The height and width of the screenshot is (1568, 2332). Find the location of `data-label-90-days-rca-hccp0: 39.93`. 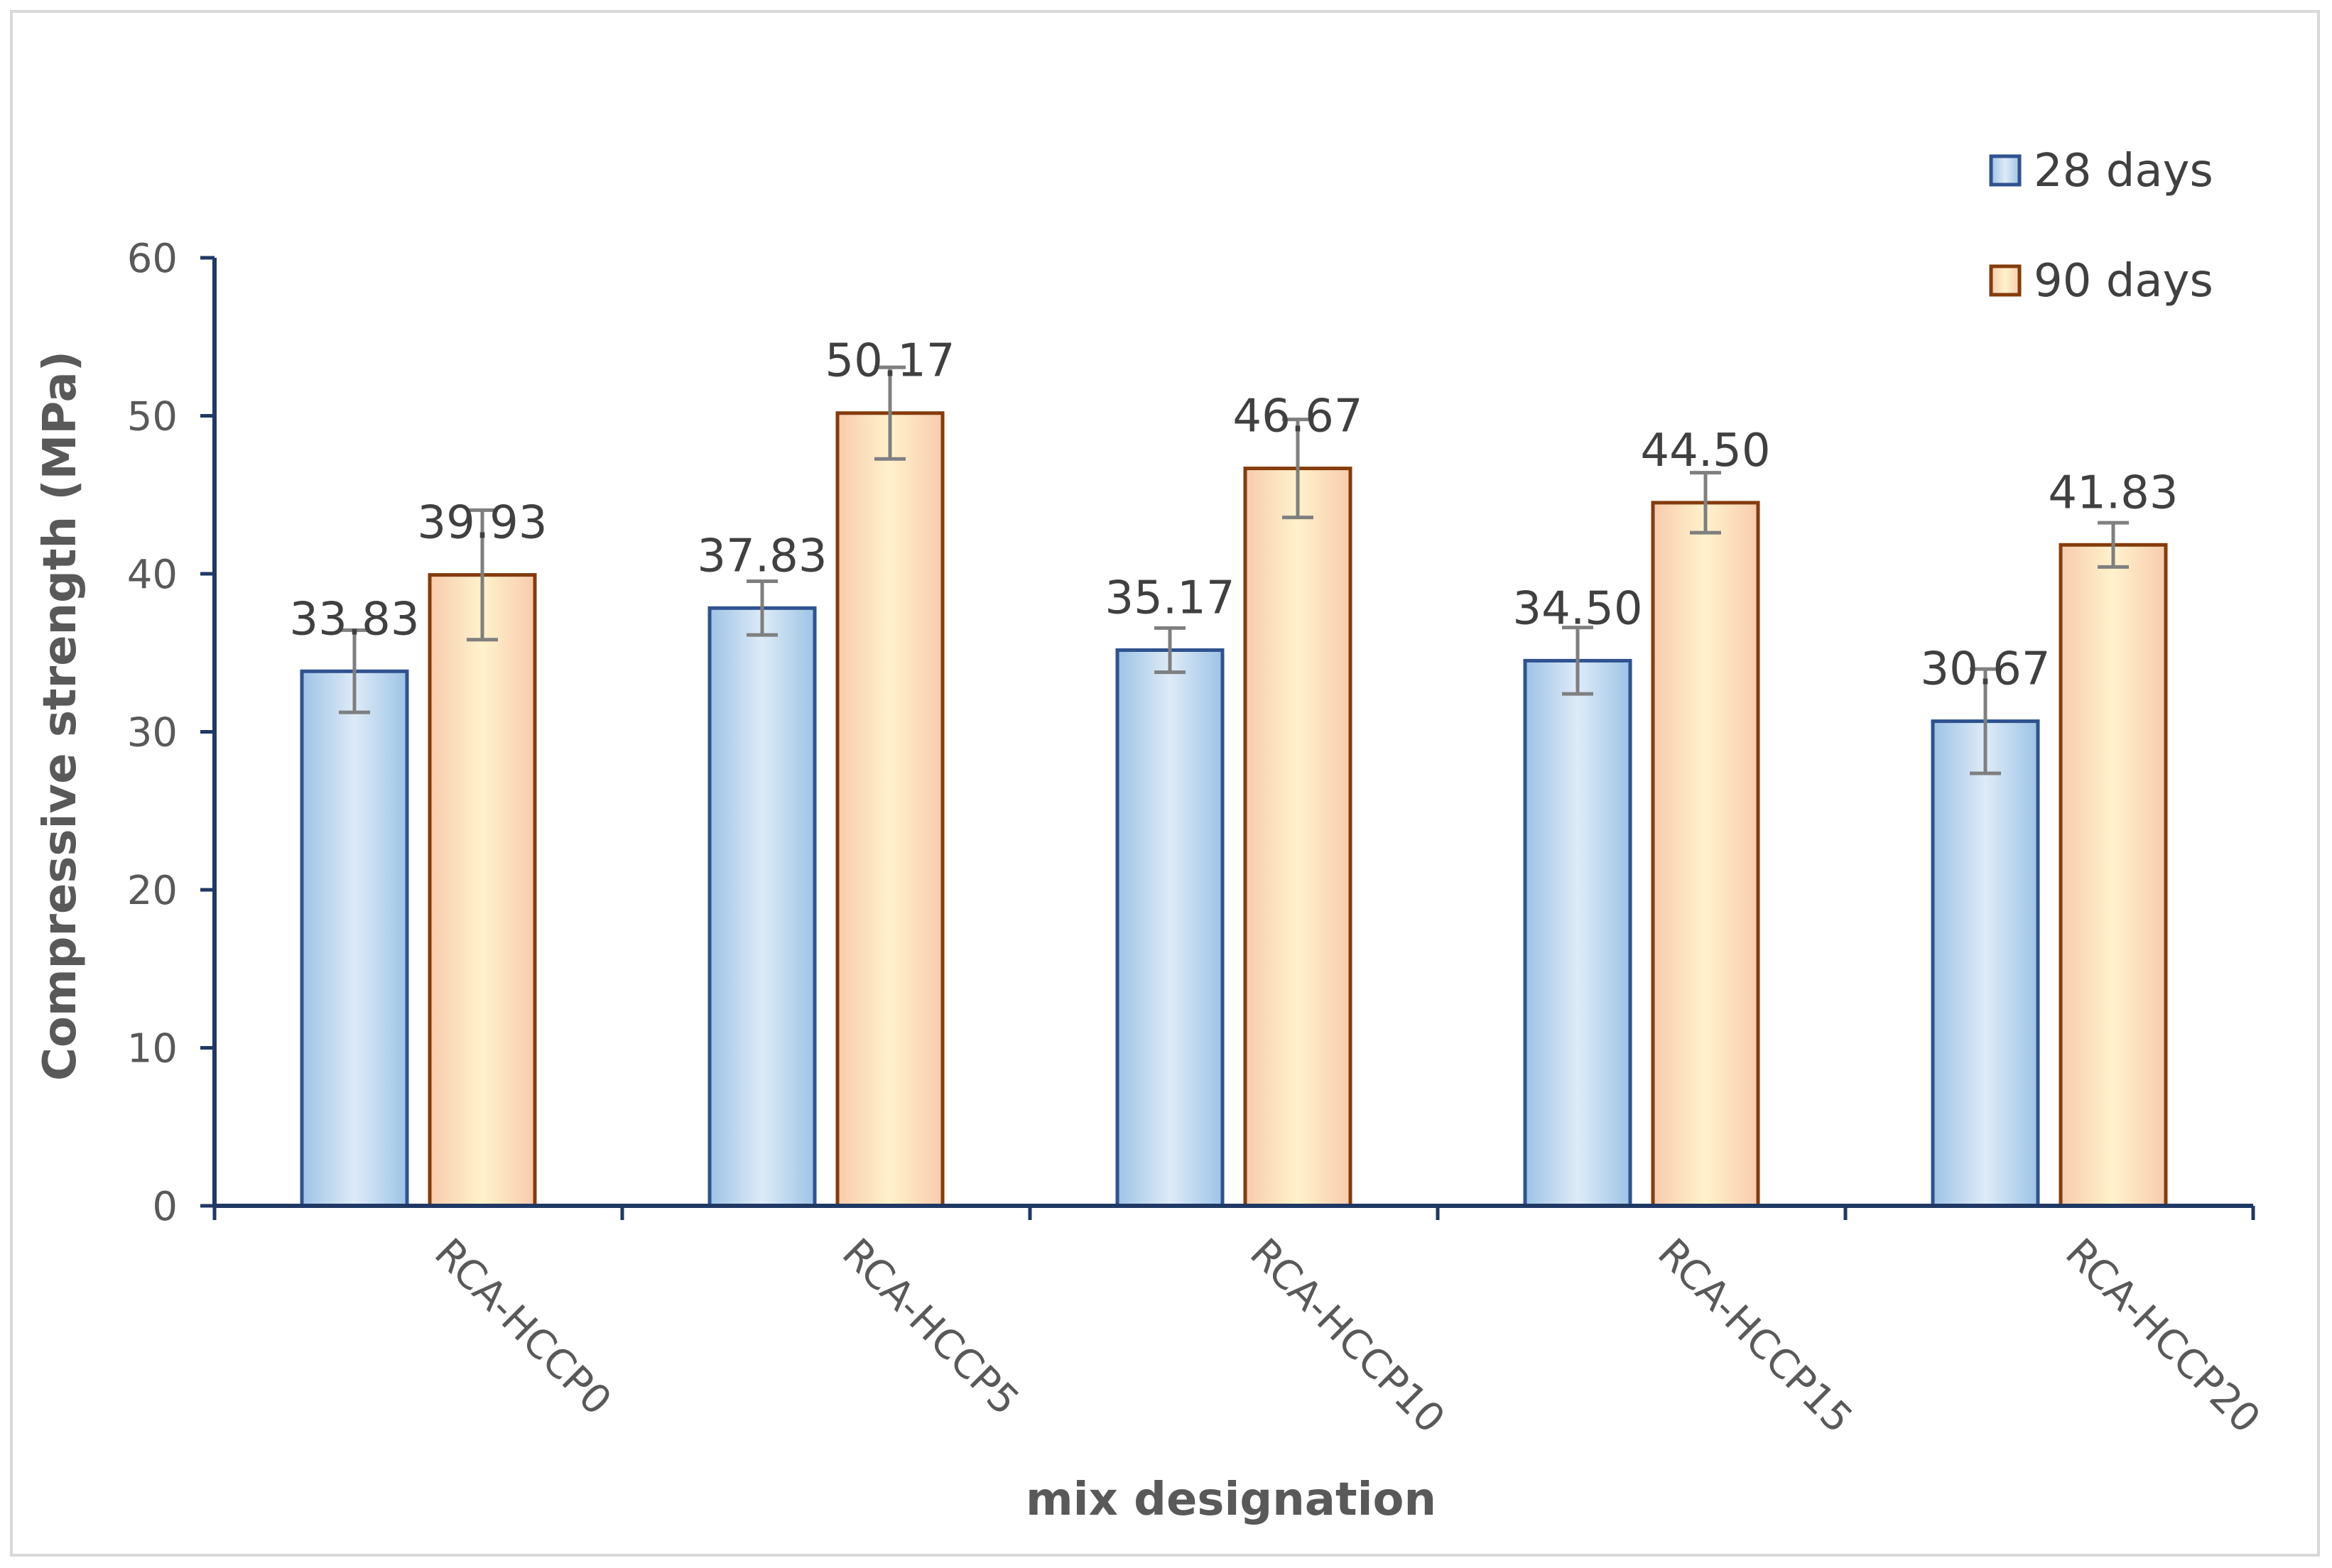

data-label-90-days-rca-hccp0: 39.93 is located at coordinates (482, 523).